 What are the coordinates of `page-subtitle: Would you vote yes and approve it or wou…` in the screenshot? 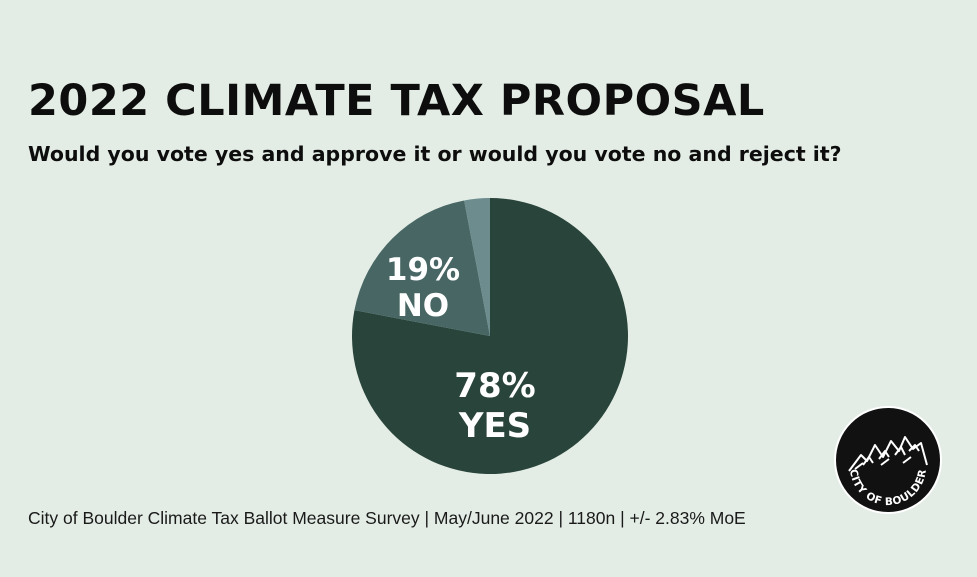 It's located at (435, 154).